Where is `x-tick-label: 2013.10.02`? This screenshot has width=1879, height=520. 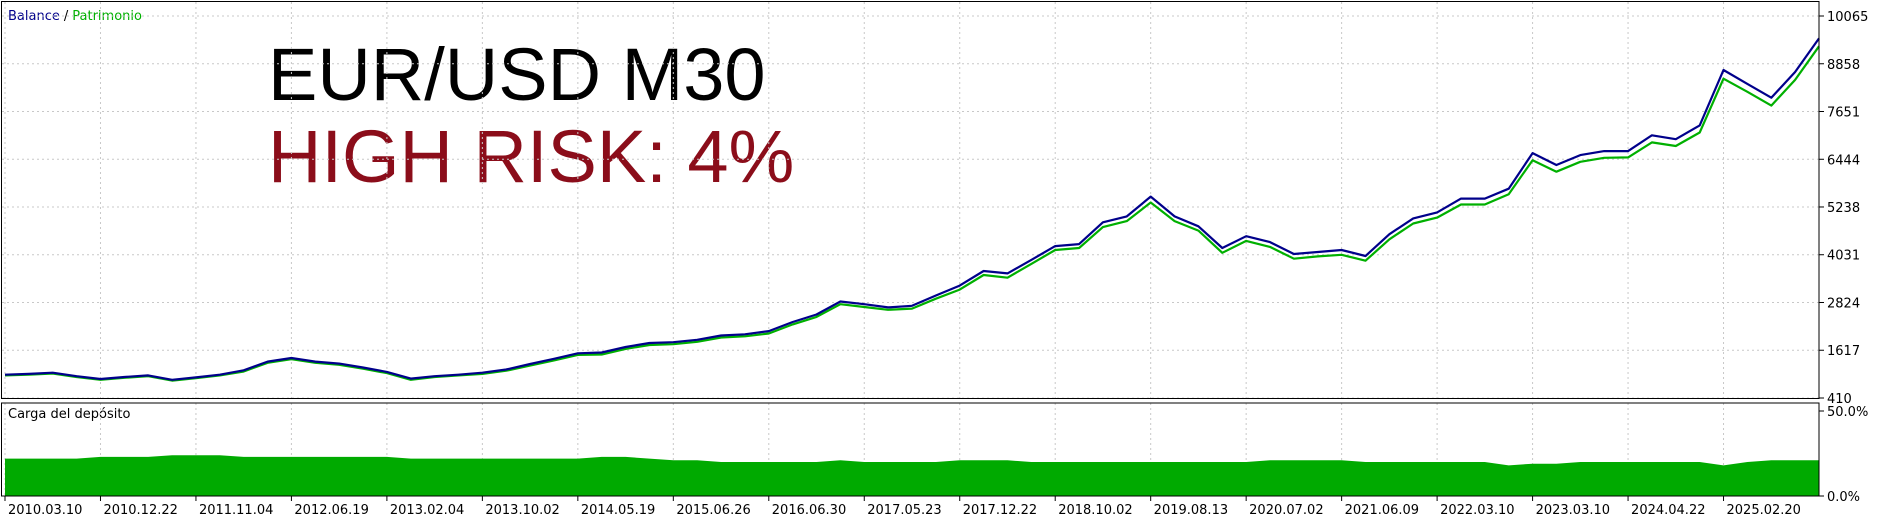
x-tick-label: 2013.10.02 is located at coordinates (522, 510).